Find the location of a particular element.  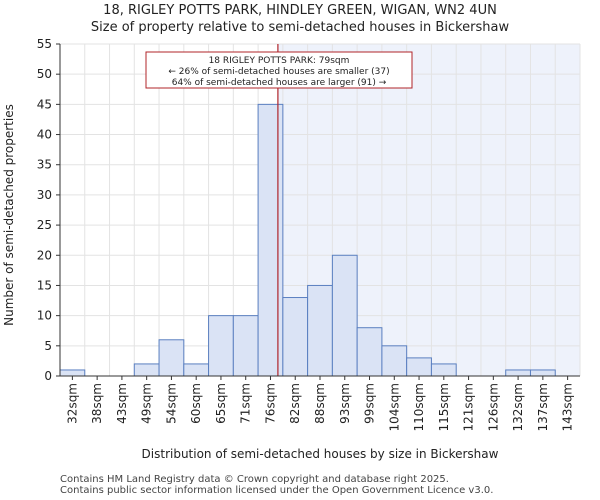

x-tick-label: 54sqm is located at coordinates (171, 403).